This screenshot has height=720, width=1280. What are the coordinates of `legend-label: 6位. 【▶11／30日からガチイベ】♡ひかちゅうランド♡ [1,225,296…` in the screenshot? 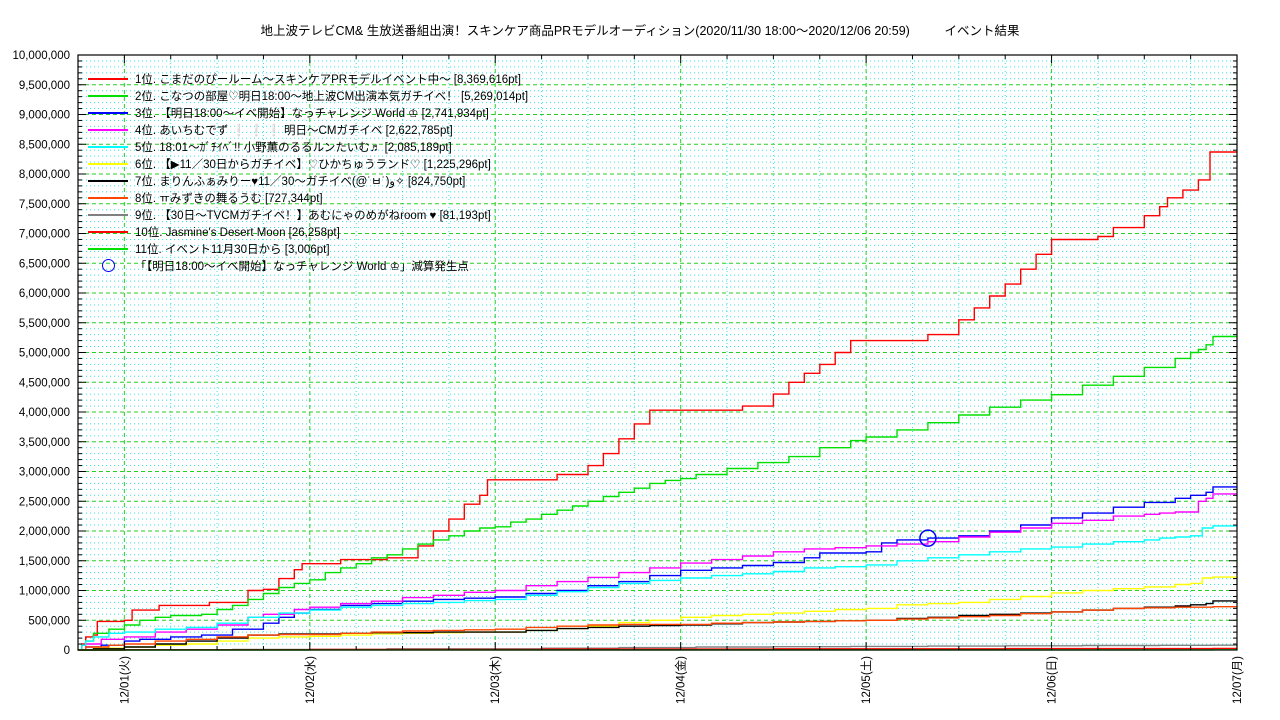 It's located at (313, 164).